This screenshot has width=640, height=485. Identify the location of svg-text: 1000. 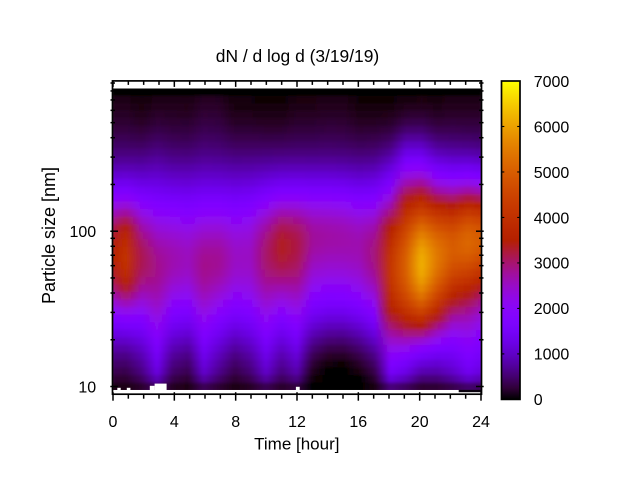
(552, 355).